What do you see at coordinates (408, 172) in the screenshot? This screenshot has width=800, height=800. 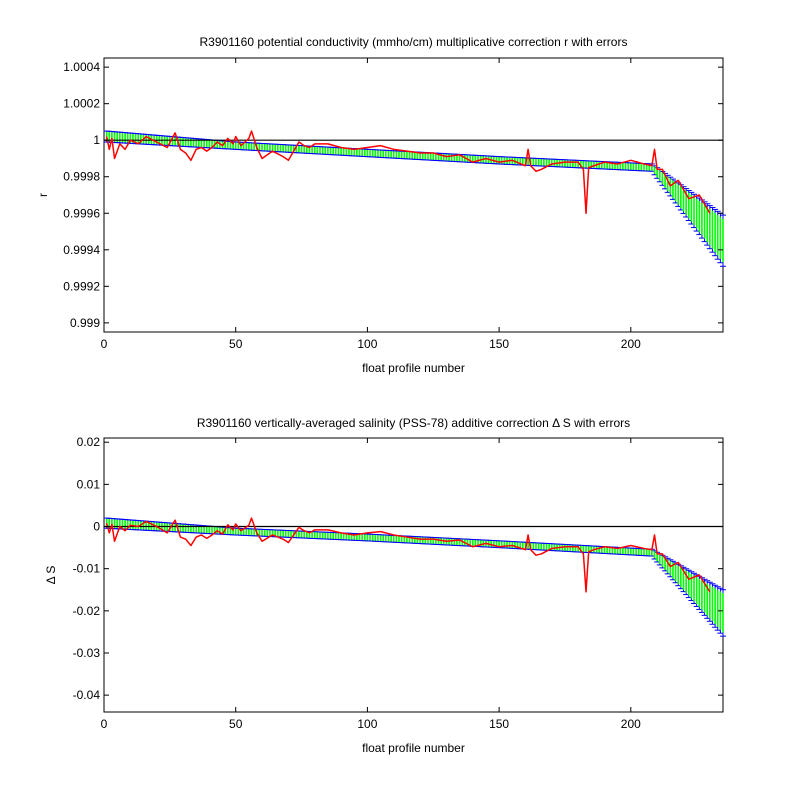 I see `chart-top-measured-line` at bounding box center [408, 172].